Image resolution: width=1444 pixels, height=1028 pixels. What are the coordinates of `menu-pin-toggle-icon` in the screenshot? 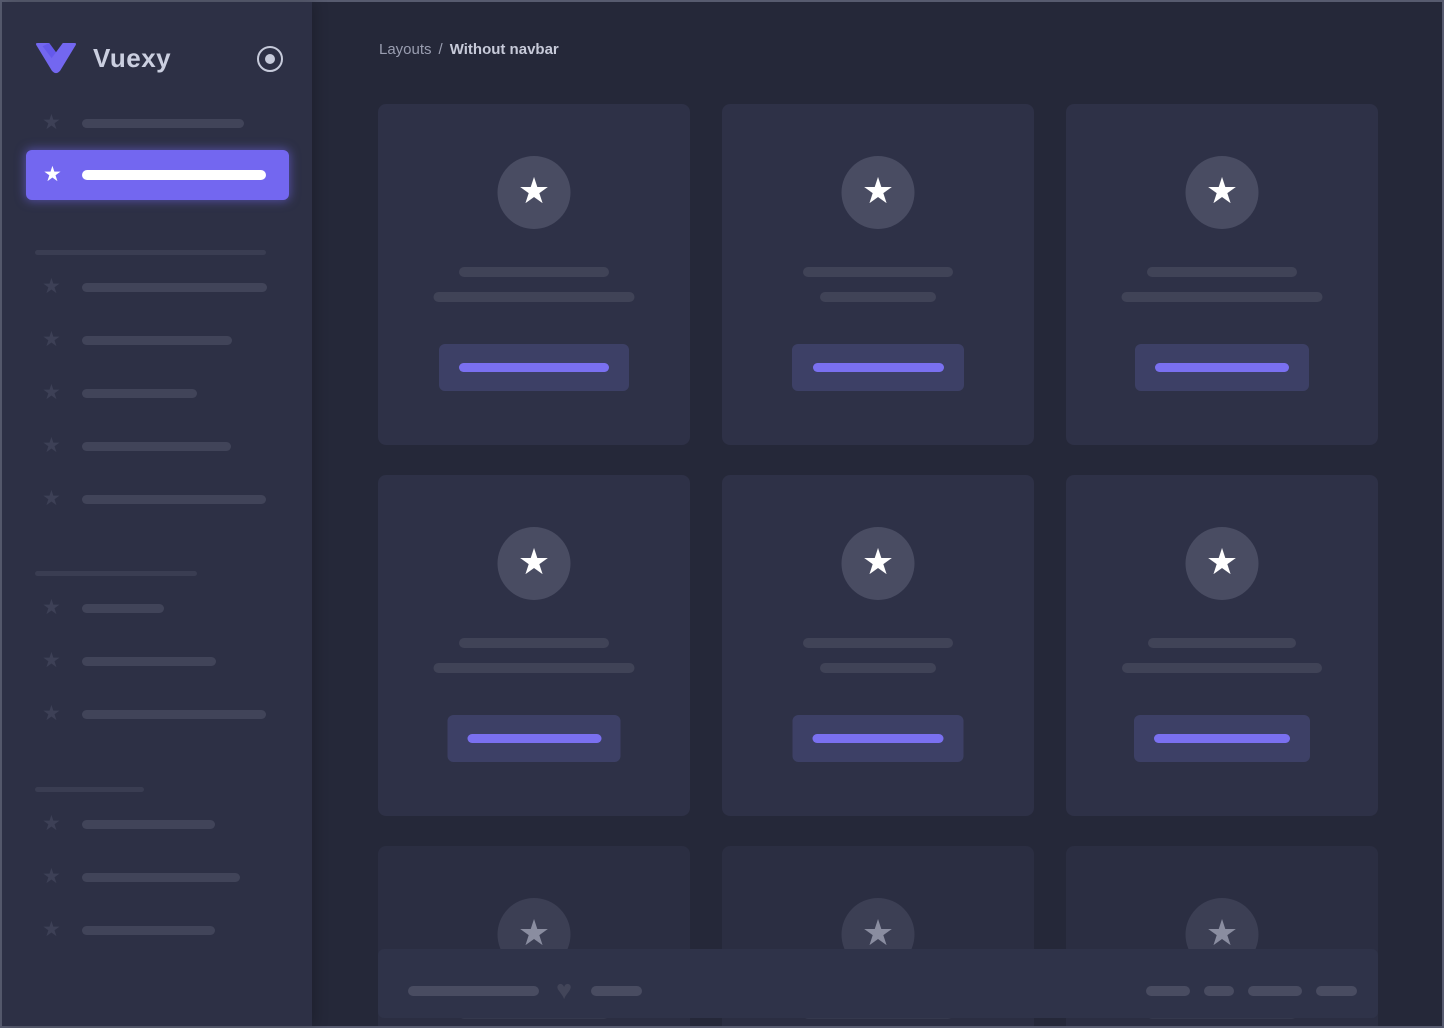 It's located at (270, 58).